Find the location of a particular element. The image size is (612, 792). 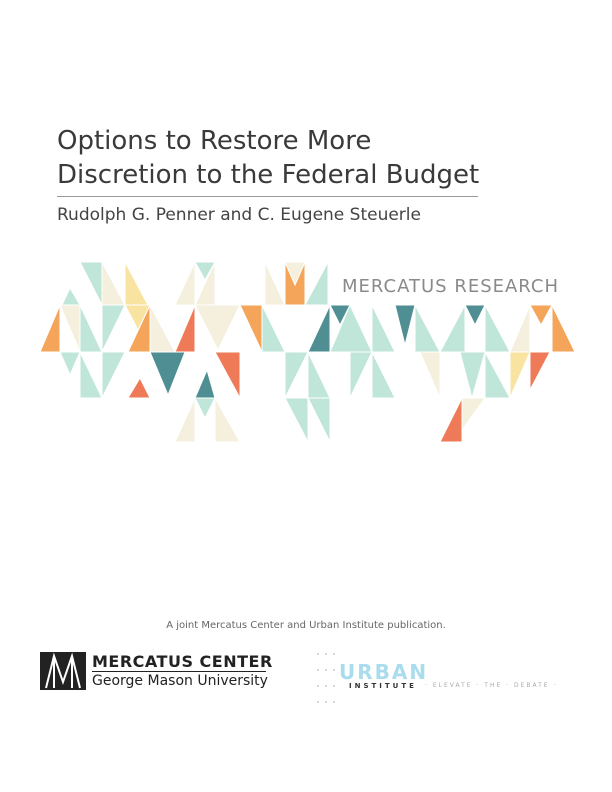

urban-dots is located at coordinates (326, 678).